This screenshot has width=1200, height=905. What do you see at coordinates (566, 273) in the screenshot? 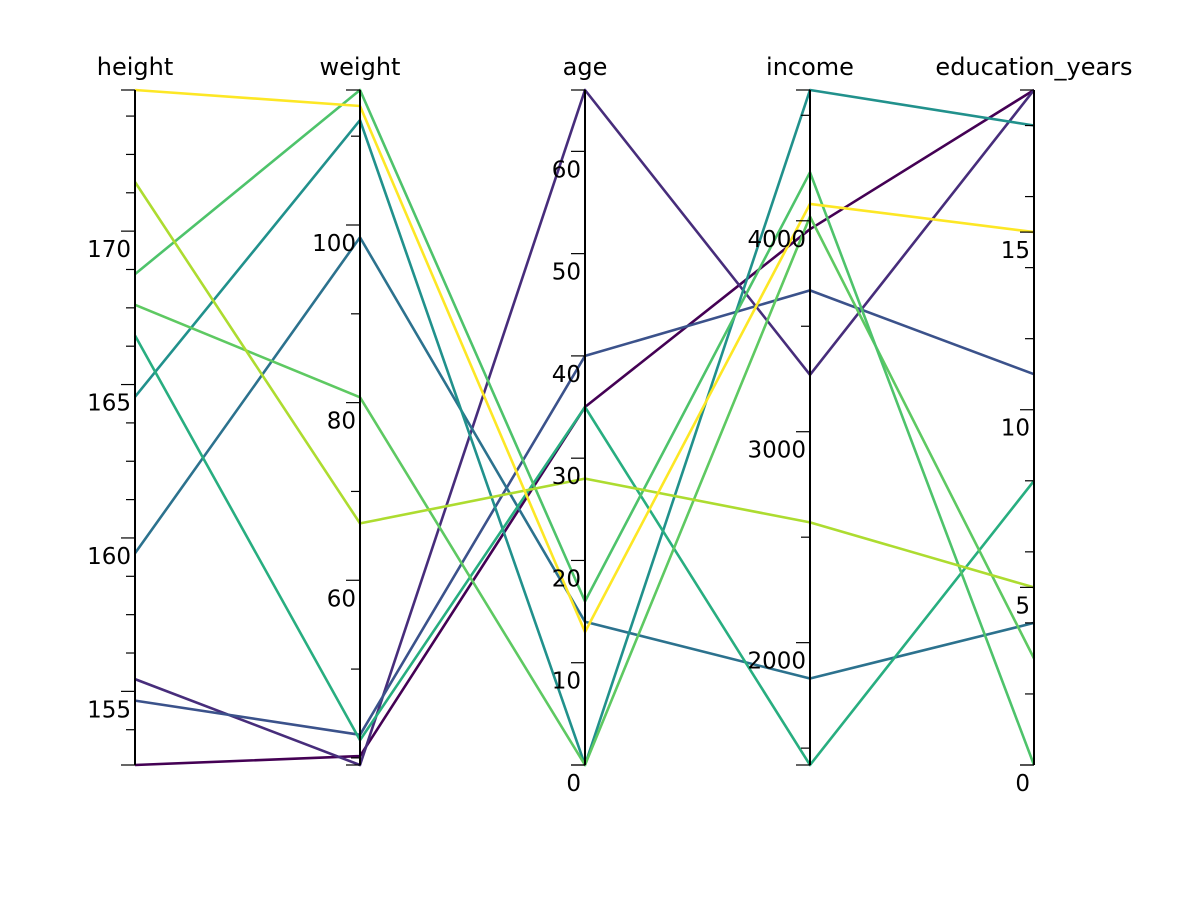
I see `tick-label-age: 50` at bounding box center [566, 273].